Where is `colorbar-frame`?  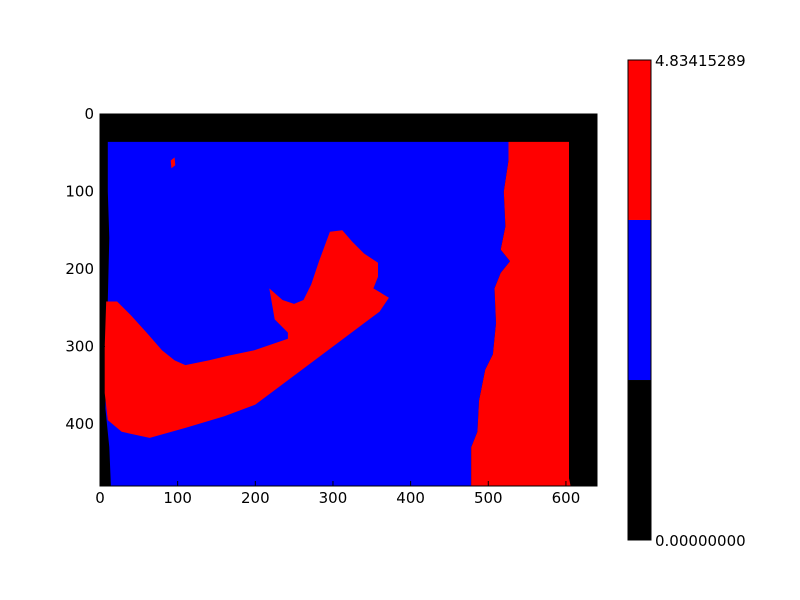 colorbar-frame is located at coordinates (639, 300).